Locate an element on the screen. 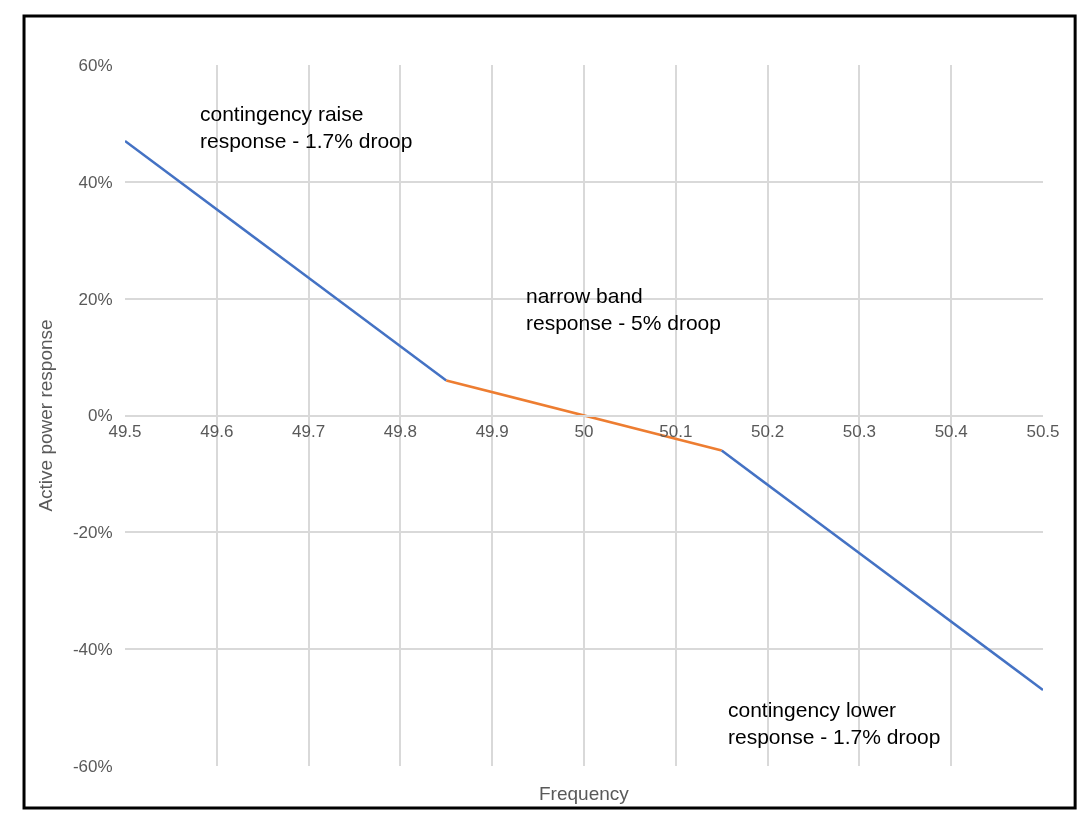  y-tick-label: -40% is located at coordinates (92, 650).